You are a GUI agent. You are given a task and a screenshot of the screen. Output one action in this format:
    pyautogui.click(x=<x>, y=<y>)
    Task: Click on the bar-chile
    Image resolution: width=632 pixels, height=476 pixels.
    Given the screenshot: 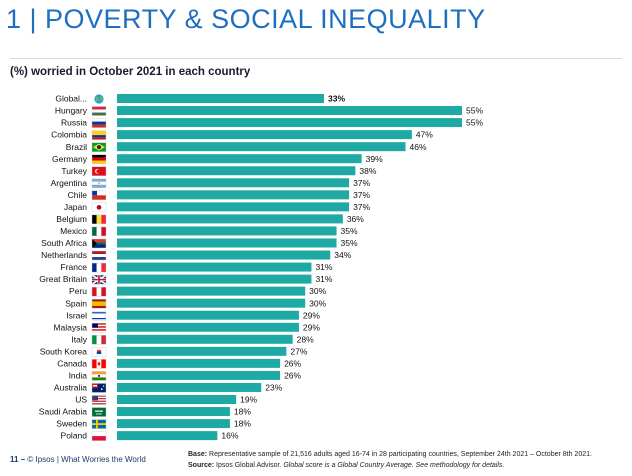 What is the action you would take?
    pyautogui.click(x=233, y=195)
    